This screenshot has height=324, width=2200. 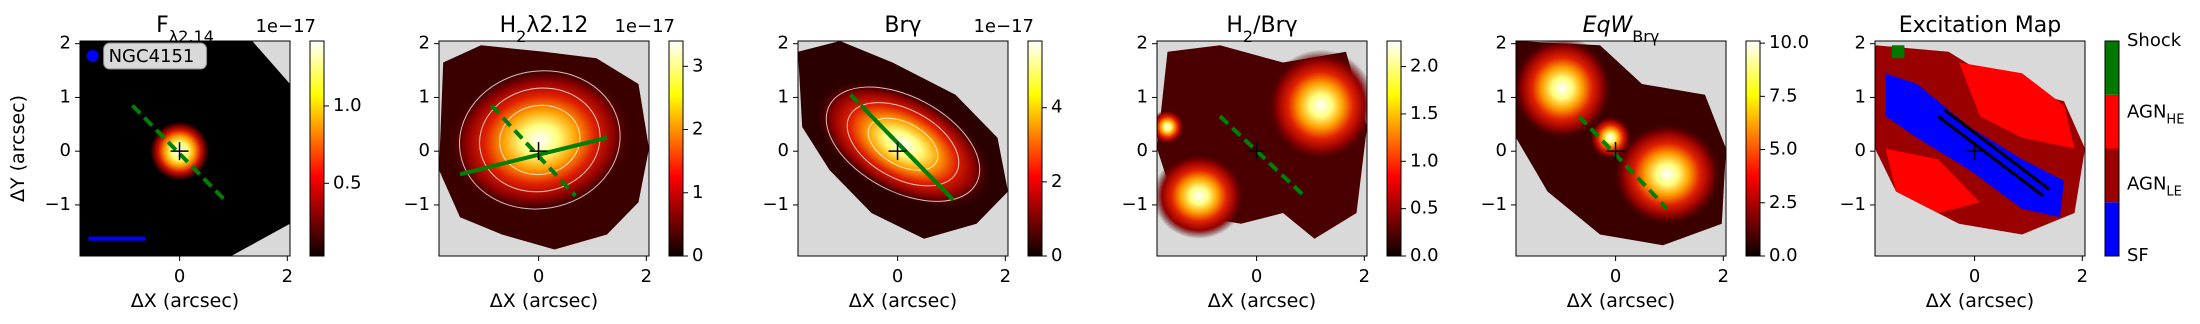 I want to click on title-part: H, so click(x=508, y=25).